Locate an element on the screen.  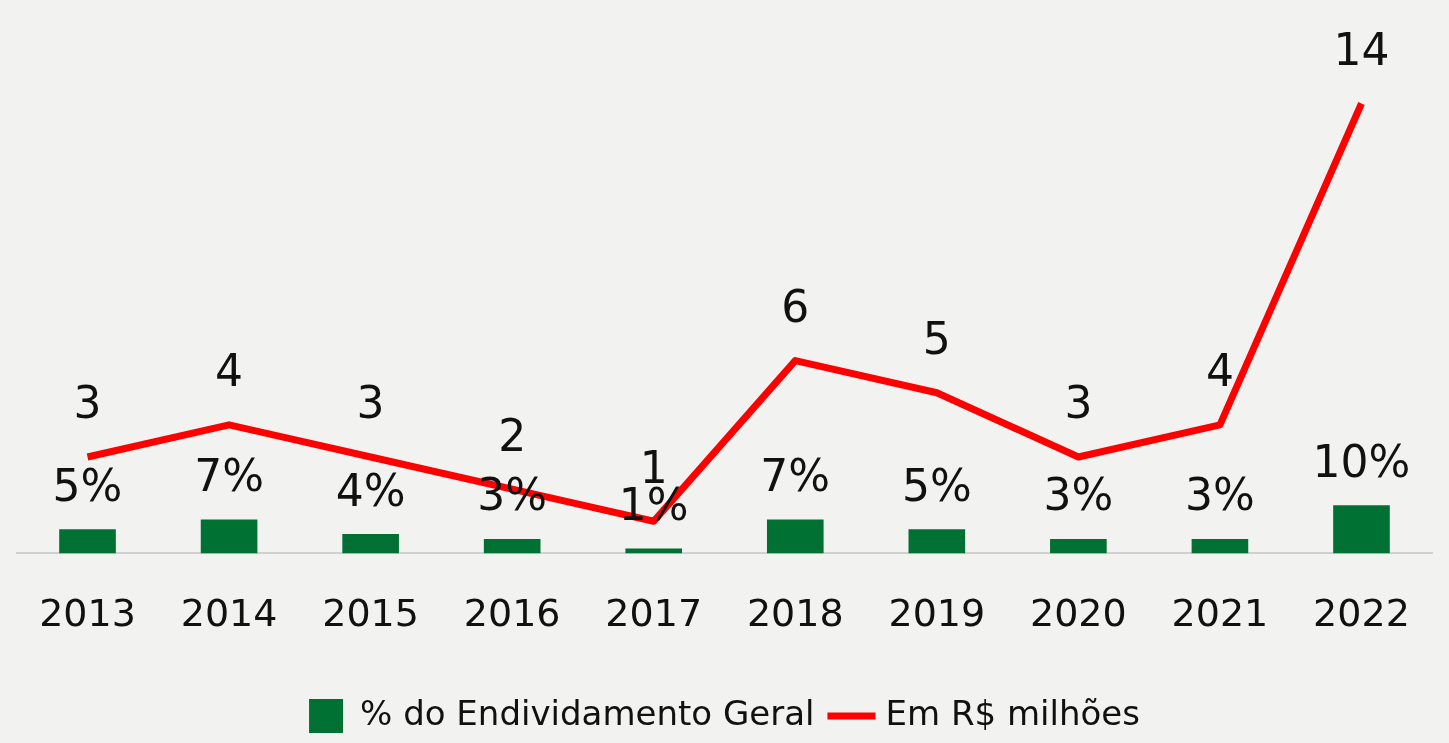
x-tick-label: 2020 is located at coordinates (1078, 613).